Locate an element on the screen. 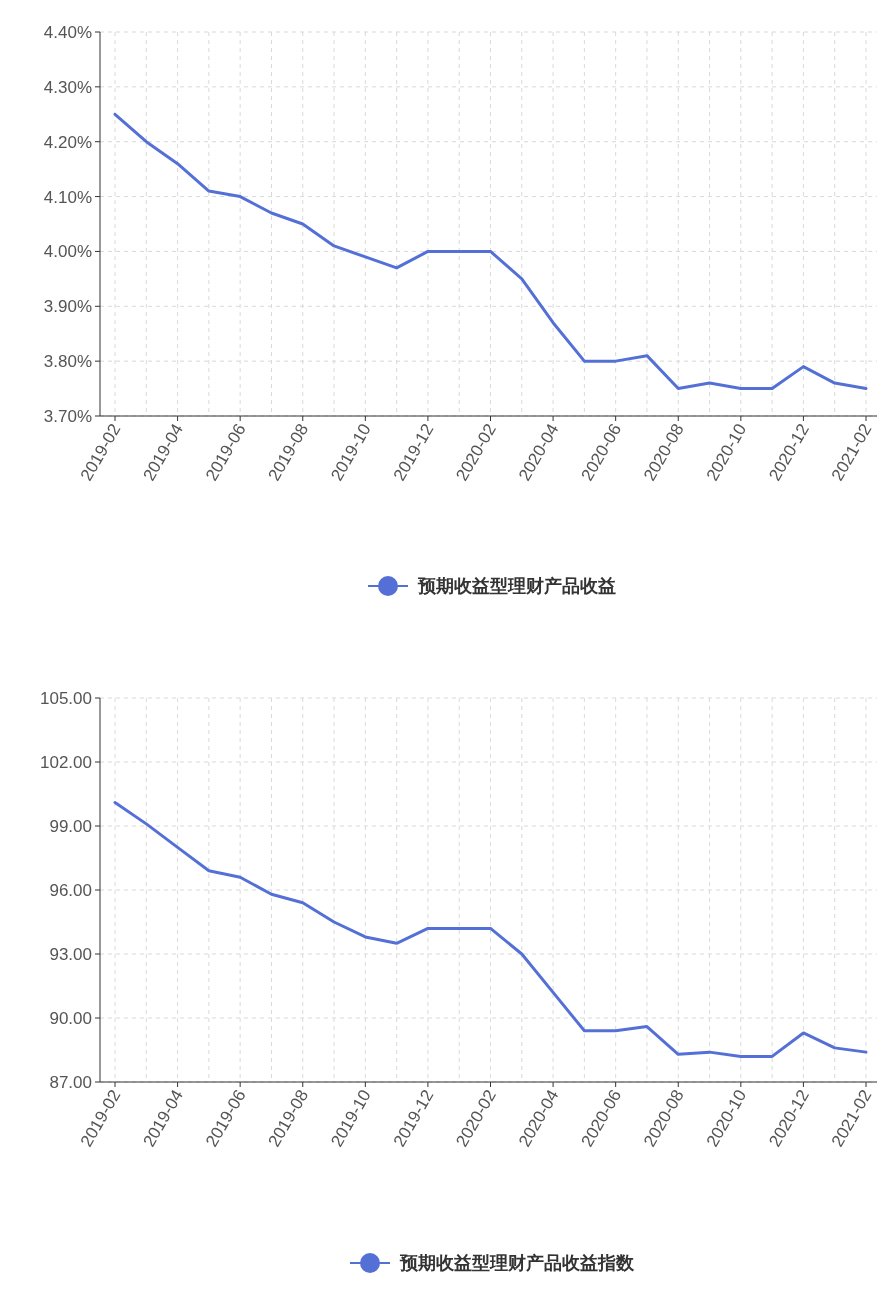  y-tick-label: 3.80% is located at coordinates (67, 362).